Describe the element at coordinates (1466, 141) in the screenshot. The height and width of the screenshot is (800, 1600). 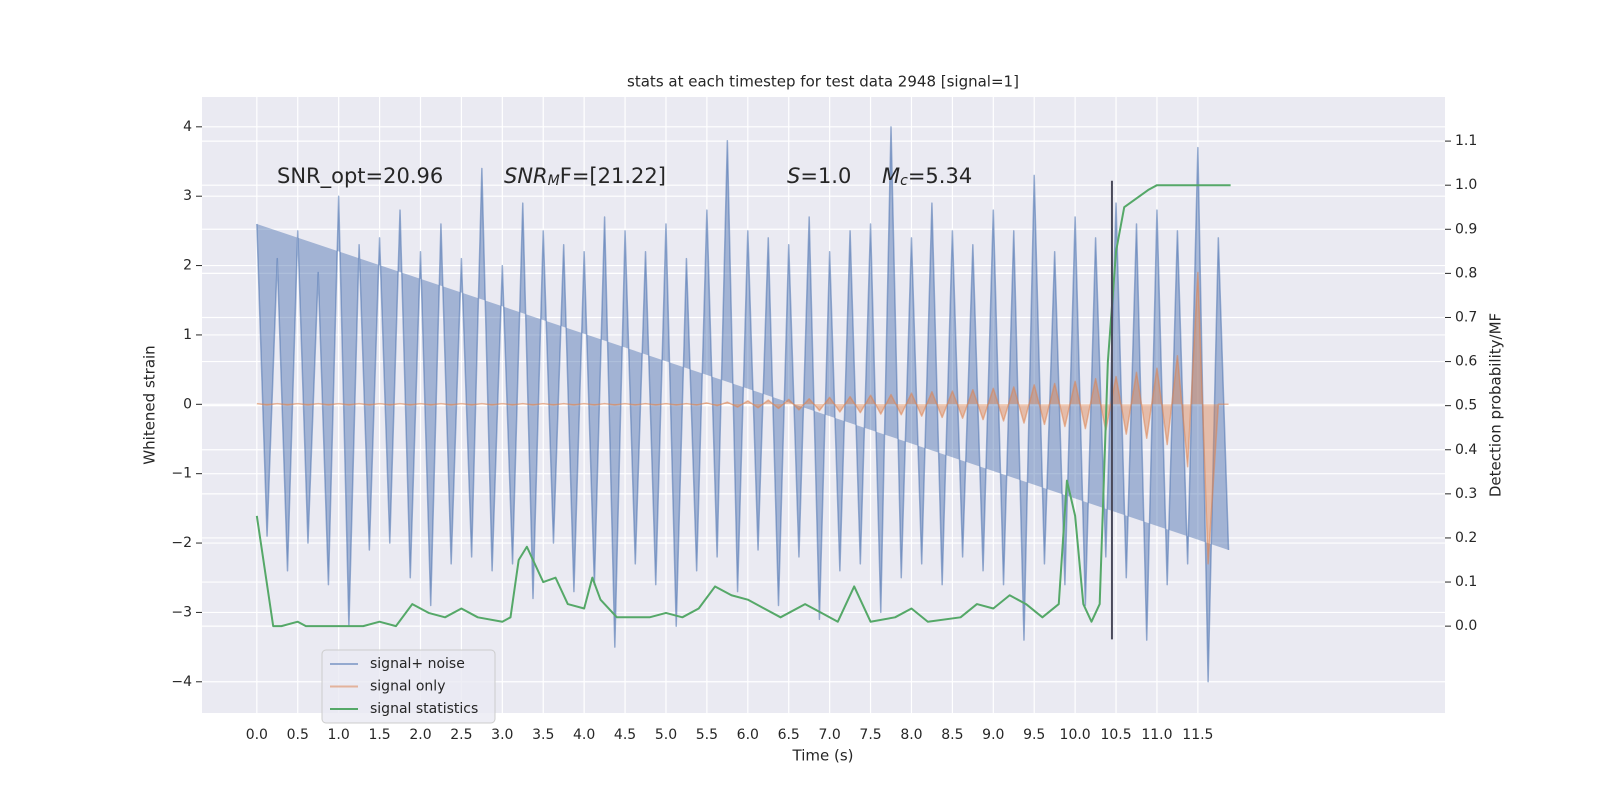
I see `y2-tick-label: 1.1` at that location.